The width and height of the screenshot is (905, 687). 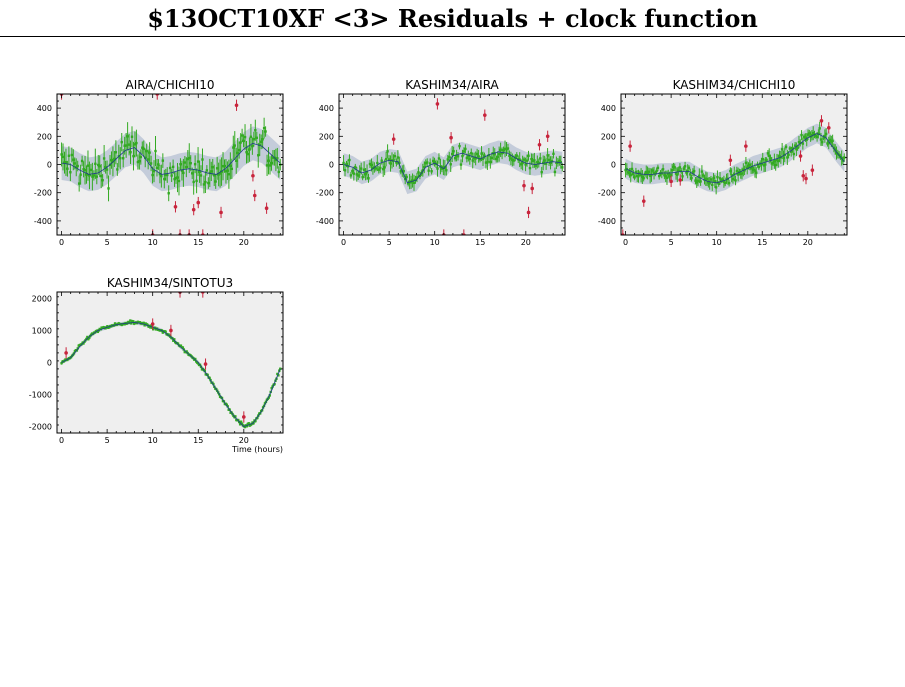 I want to click on chart-panel: 0 5 10 15 20 -400 -200 0 200 400 KASHIM34/CHICHI10, so click(x=723, y=162).